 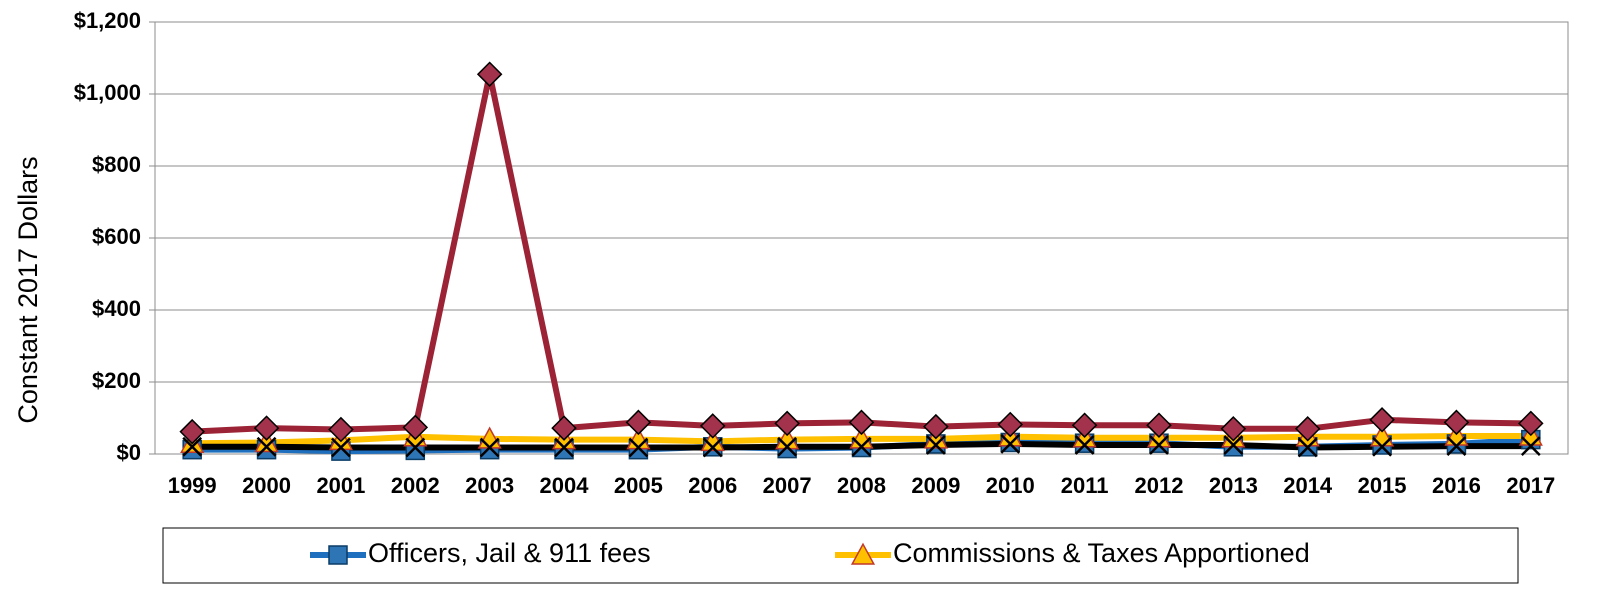 What do you see at coordinates (116, 164) in the screenshot?
I see `y-tick-label: $800` at bounding box center [116, 164].